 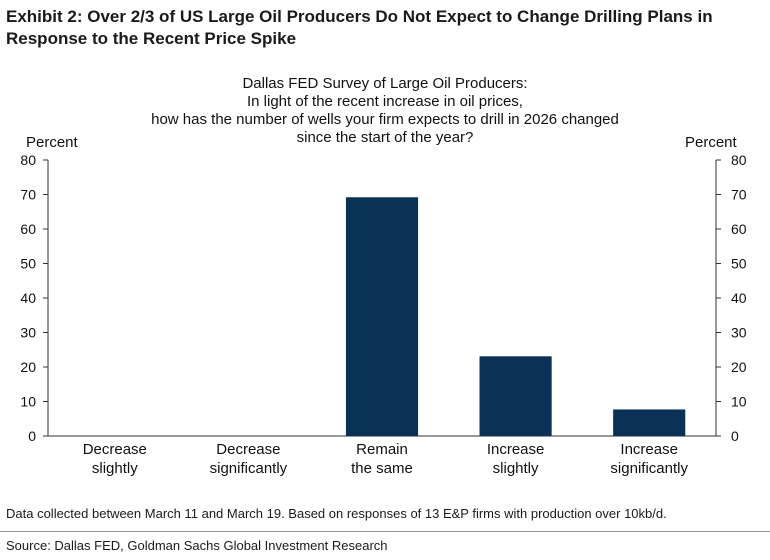 What do you see at coordinates (739, 298) in the screenshot?
I see `y-tick-label-right: 40` at bounding box center [739, 298].